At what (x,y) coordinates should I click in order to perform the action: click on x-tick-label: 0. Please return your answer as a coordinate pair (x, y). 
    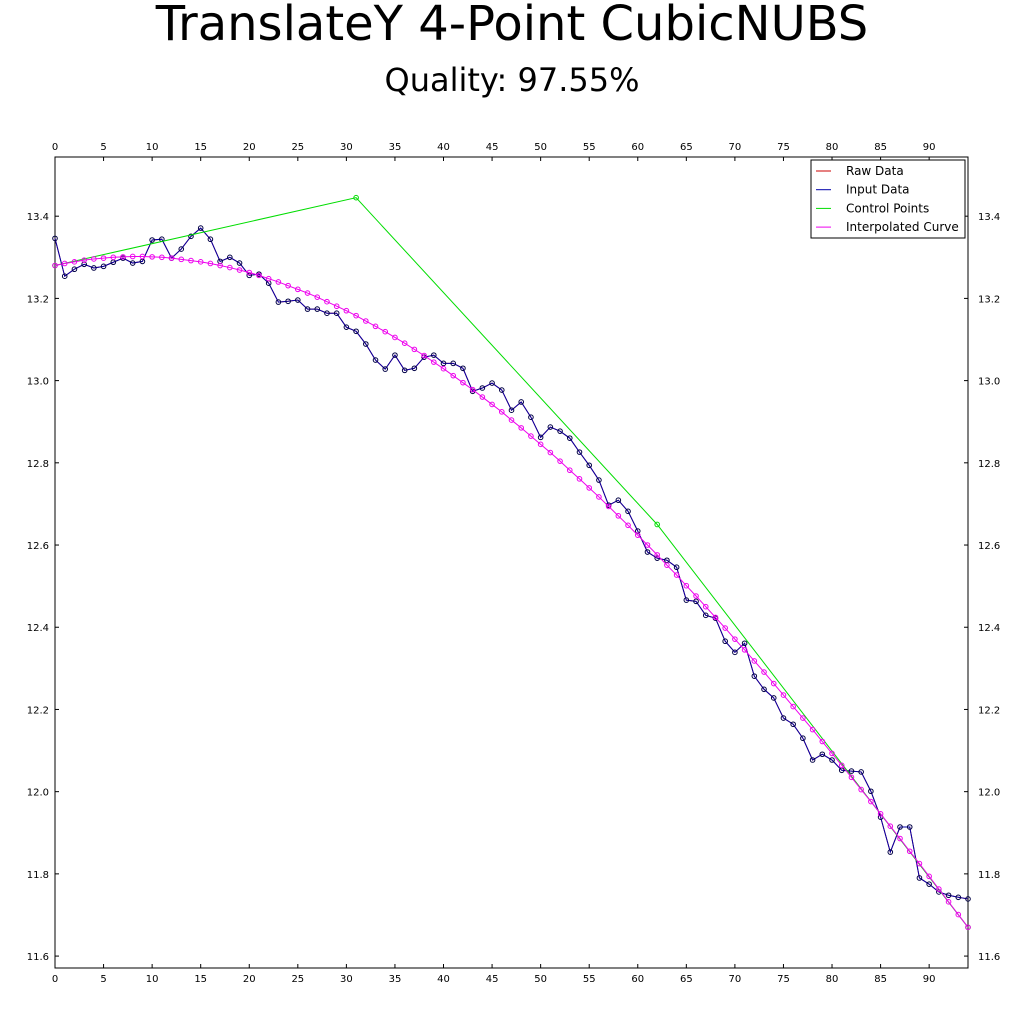
    Looking at the image, I should click on (55, 979).